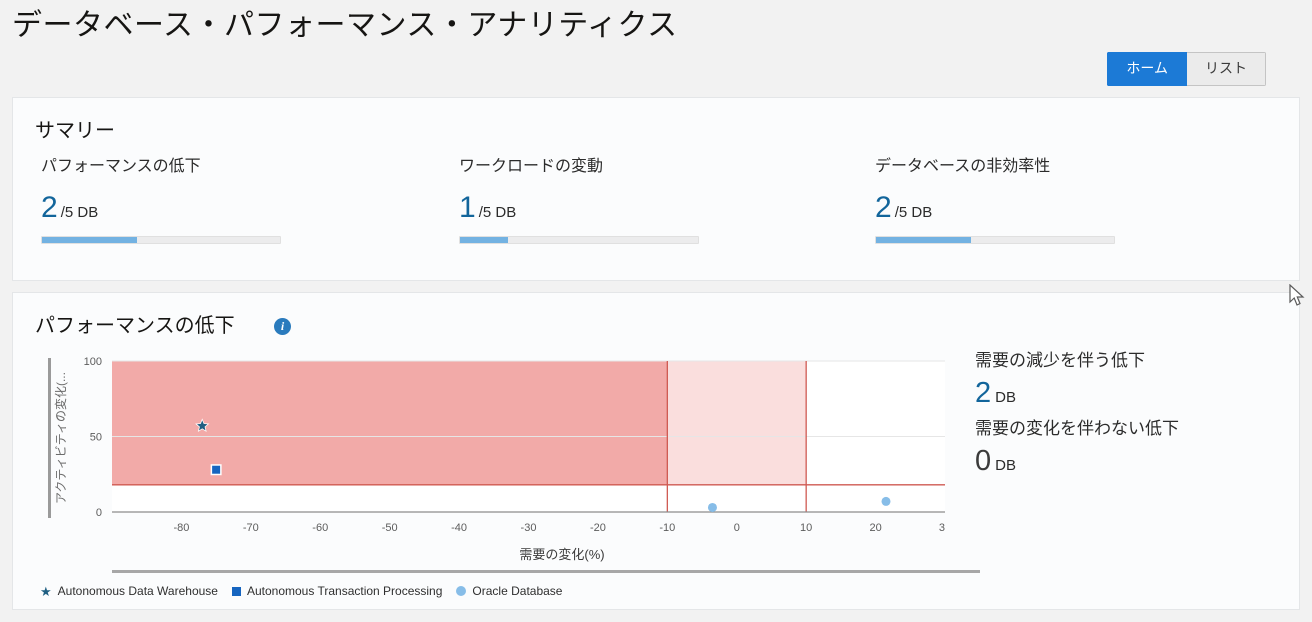  Describe the element at coordinates (461, 591) in the screenshot. I see `circle-icon` at that location.